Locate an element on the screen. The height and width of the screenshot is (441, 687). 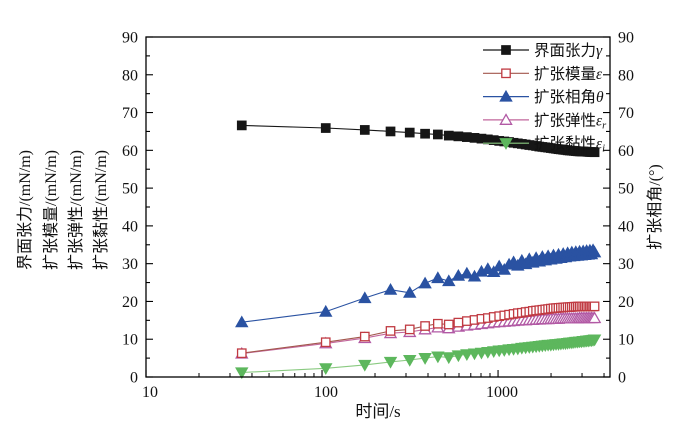
legend-entry-扩张黏性: 扩张黏性εi is located at coordinates (544, 145).